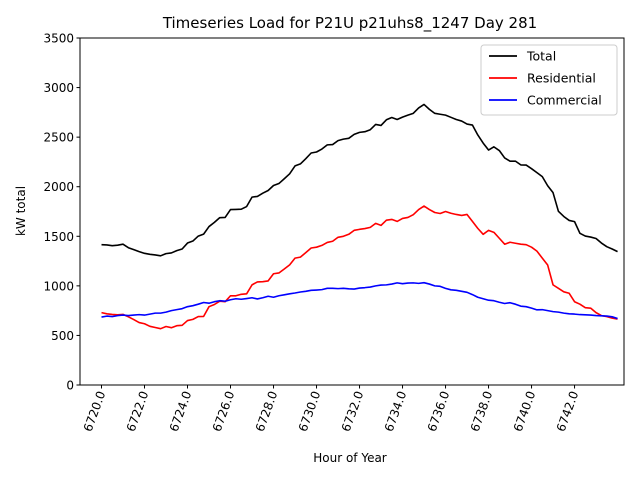  Describe the element at coordinates (561, 78) in the screenshot. I see `legend-label-residential: Residential` at that location.